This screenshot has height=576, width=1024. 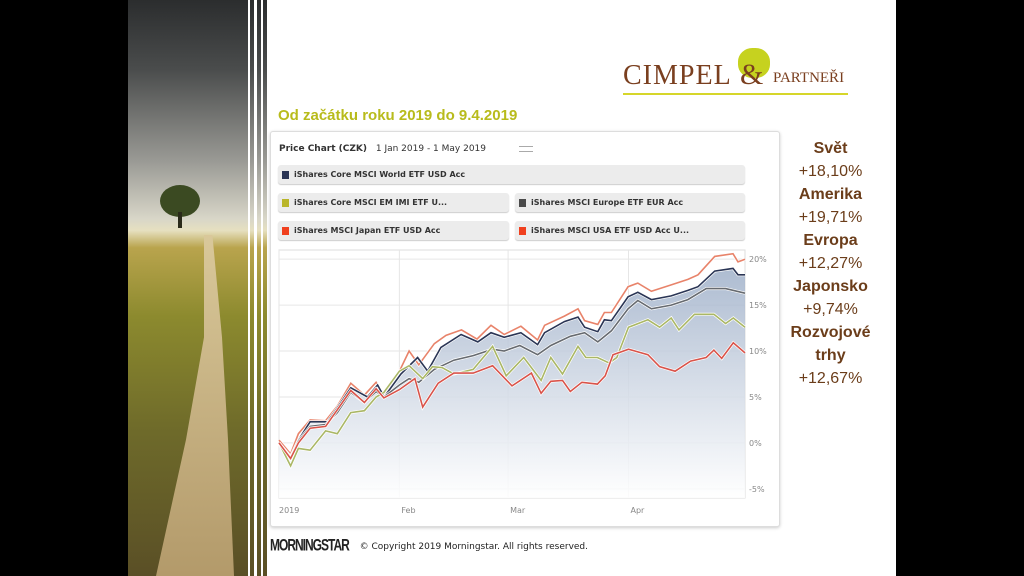 I want to click on morningstar-logo: MORNINGSTAR, so click(x=310, y=545).